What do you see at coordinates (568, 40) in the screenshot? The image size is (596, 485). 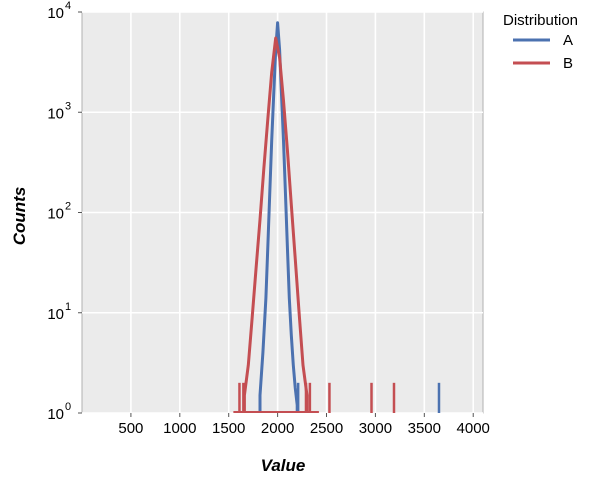 I see `legend-label: A` at bounding box center [568, 40].